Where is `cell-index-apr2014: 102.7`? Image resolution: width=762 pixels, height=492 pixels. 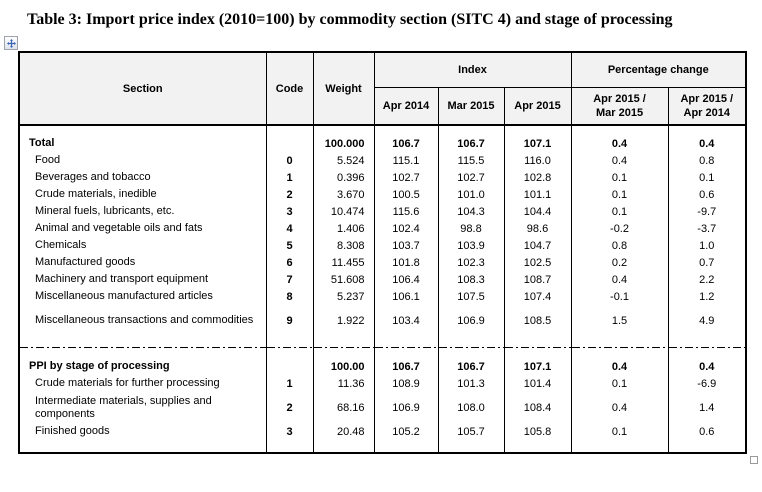
cell-index-apr2014: 102.7 is located at coordinates (405, 177).